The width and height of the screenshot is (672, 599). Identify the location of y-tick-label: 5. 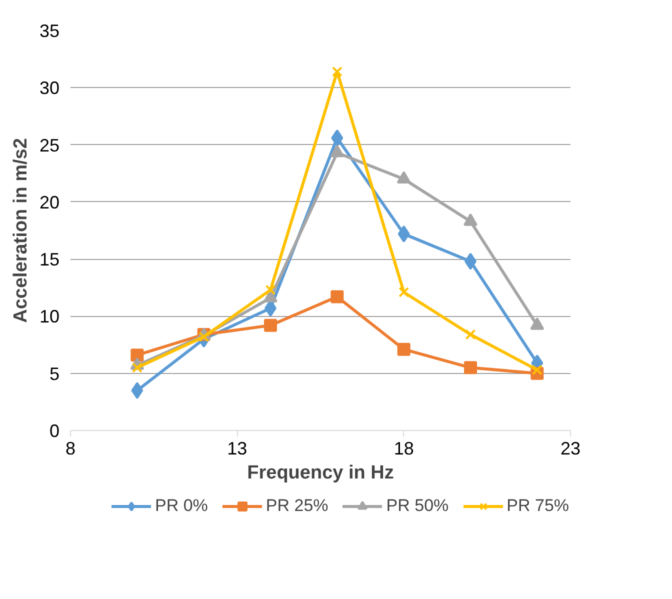
(54, 374).